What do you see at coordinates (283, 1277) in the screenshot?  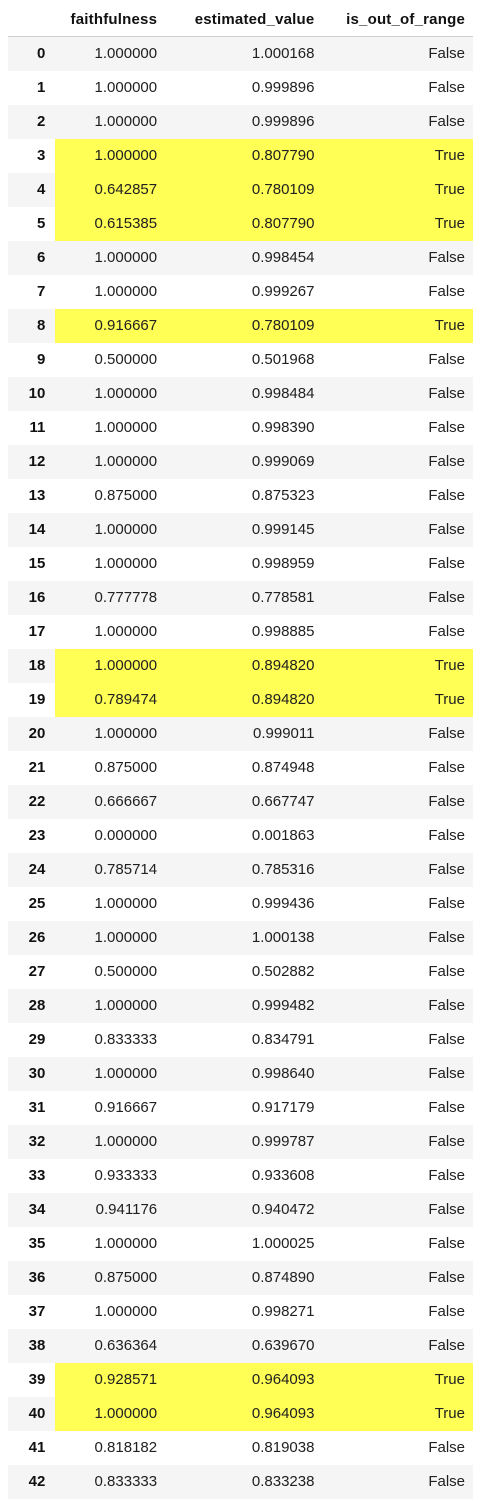 I see `cell-estimated-value: 0.874890` at bounding box center [283, 1277].